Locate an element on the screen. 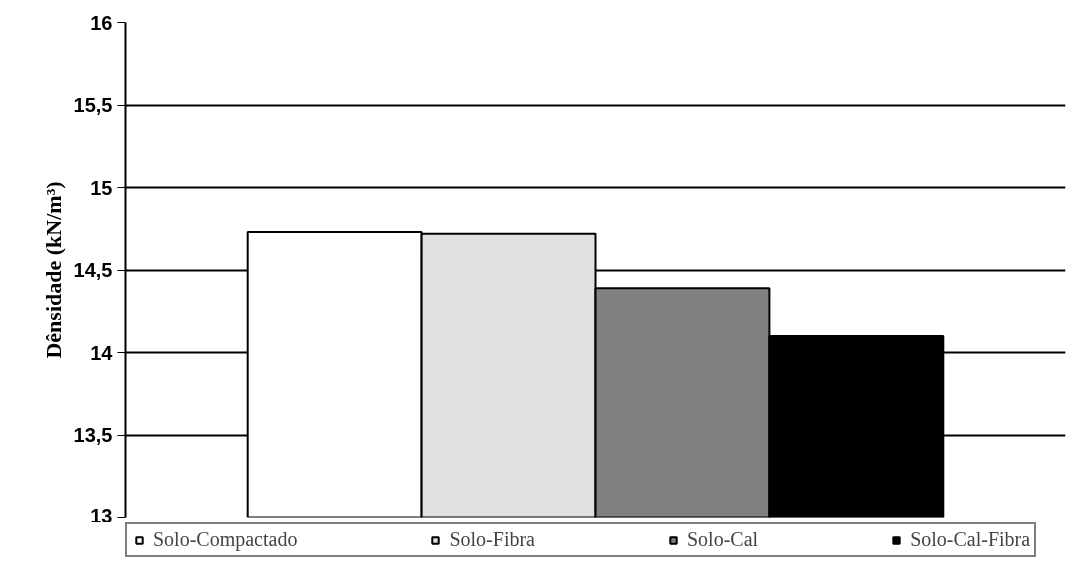 The image size is (1067, 567). y-tick-label: 13 is located at coordinates (101, 515).